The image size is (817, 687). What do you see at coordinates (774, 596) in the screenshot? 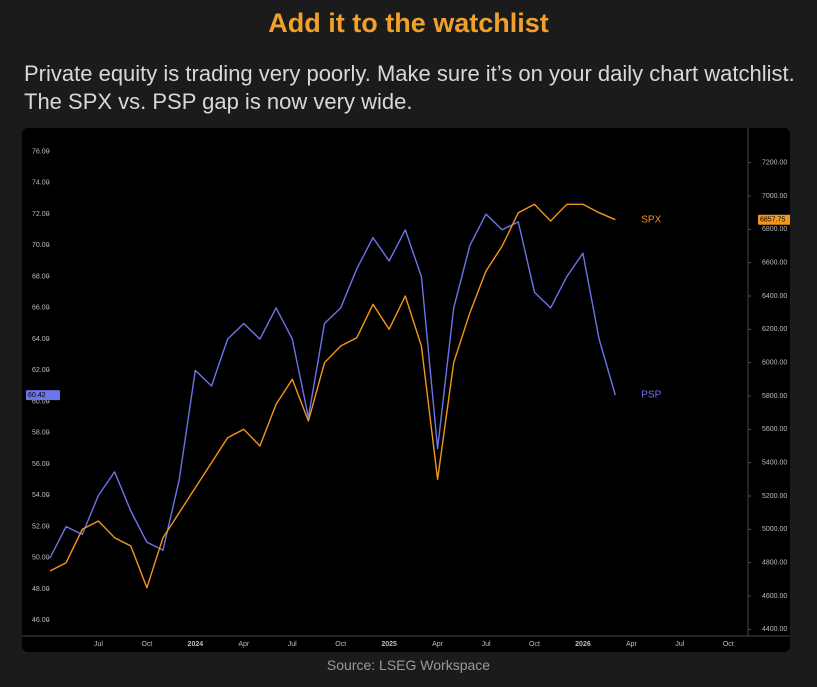
I see `y2-tick-label: 4600.00` at bounding box center [774, 596].